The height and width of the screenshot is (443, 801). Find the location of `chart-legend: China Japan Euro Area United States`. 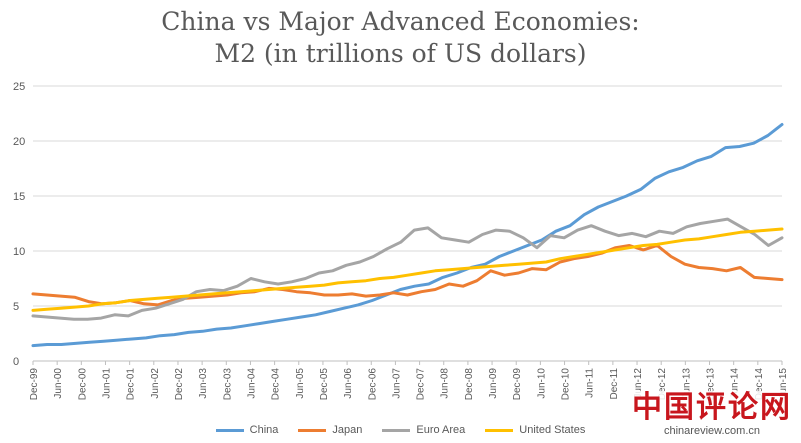

chart-legend: China Japan Euro Area United States is located at coordinates (400, 430).